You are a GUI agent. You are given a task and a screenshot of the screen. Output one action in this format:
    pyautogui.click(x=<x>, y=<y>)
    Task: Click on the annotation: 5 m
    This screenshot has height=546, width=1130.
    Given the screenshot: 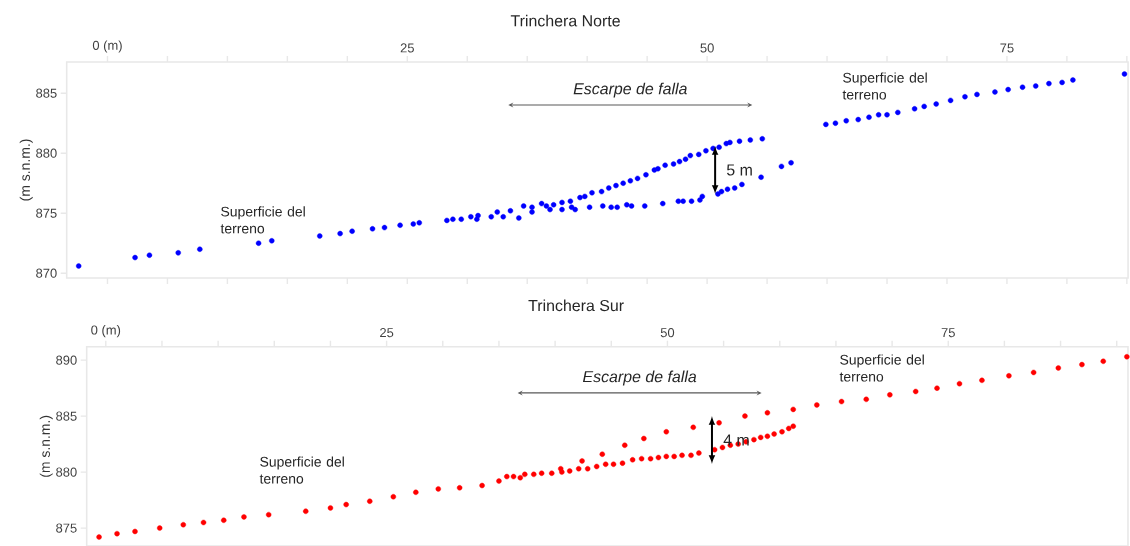 What is the action you would take?
    pyautogui.click(x=739, y=170)
    